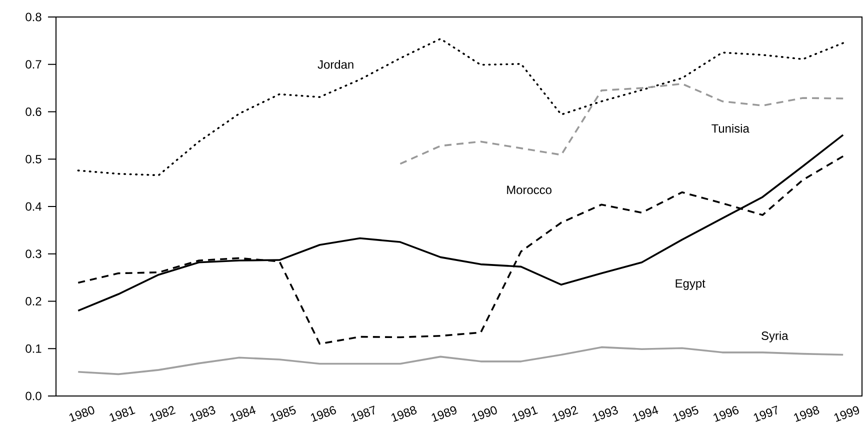 The height and width of the screenshot is (443, 864). Describe the element at coordinates (34, 159) in the screenshot. I see `y-tick-label: 0.5` at that location.